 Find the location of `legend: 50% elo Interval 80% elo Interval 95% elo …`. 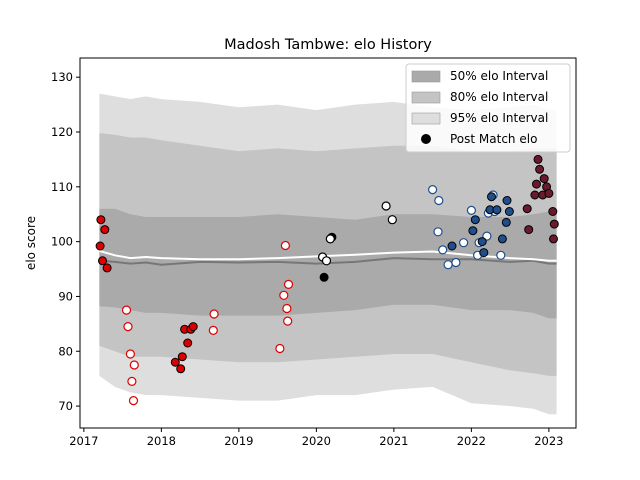

legend: 50% elo Interval 80% elo Interval 95% elo … is located at coordinates (488, 108).